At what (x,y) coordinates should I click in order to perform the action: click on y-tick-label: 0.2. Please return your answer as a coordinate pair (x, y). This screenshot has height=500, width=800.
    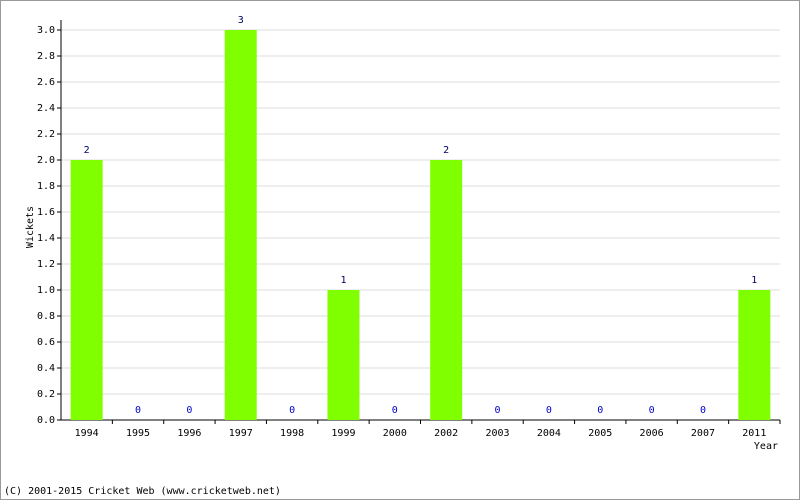
    Looking at the image, I should click on (46, 394).